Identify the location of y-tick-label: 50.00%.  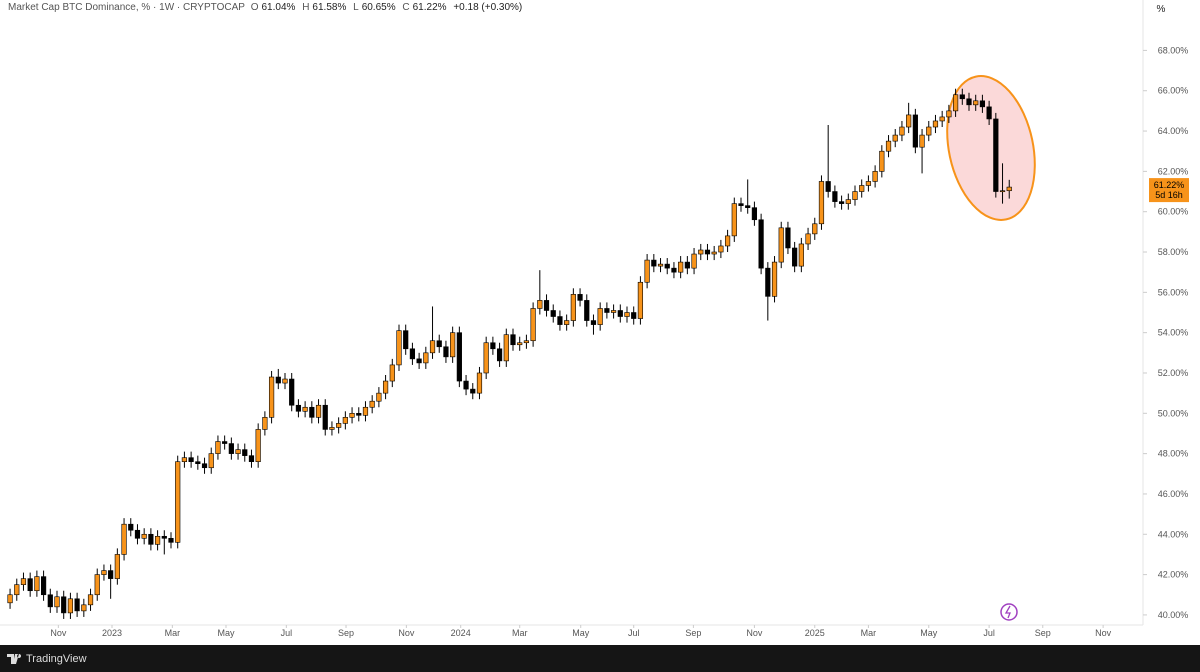
(1173, 413).